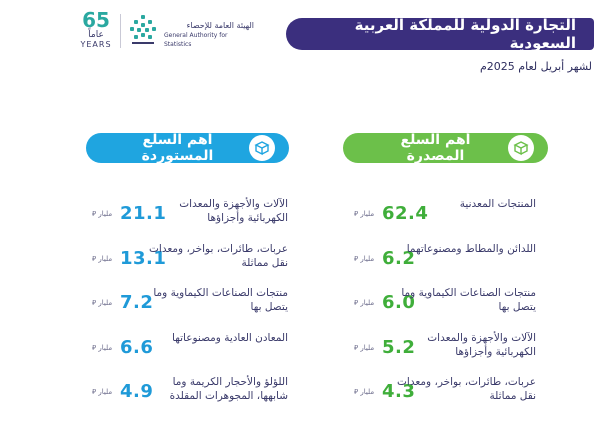 Image resolution: width=616 pixels, height=434 pixels. What do you see at coordinates (137, 347) in the screenshot?
I see `value-label: 6.6` at bounding box center [137, 347].